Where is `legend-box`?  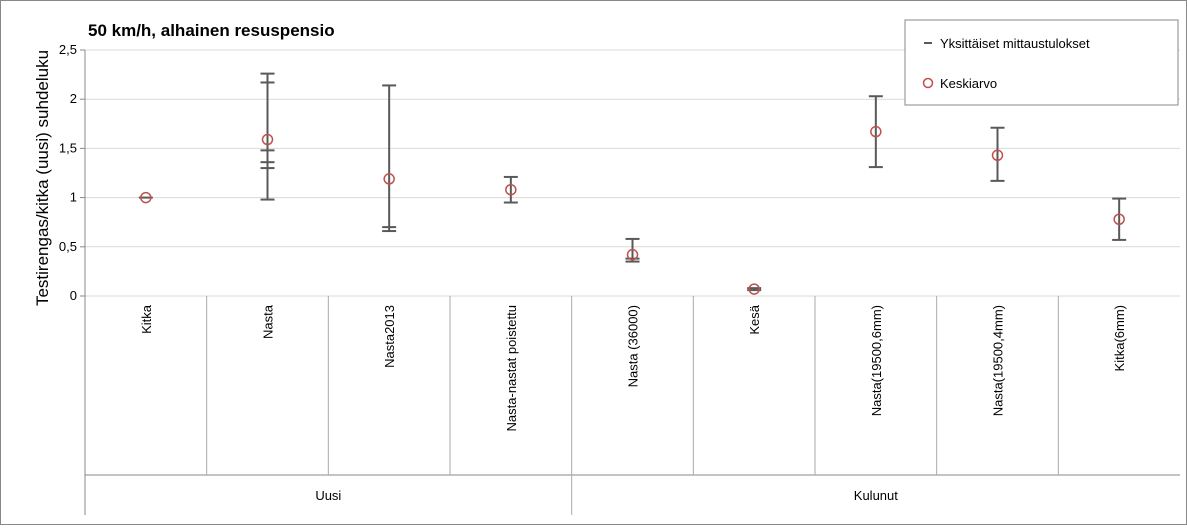
legend-box is located at coordinates (1041, 62).